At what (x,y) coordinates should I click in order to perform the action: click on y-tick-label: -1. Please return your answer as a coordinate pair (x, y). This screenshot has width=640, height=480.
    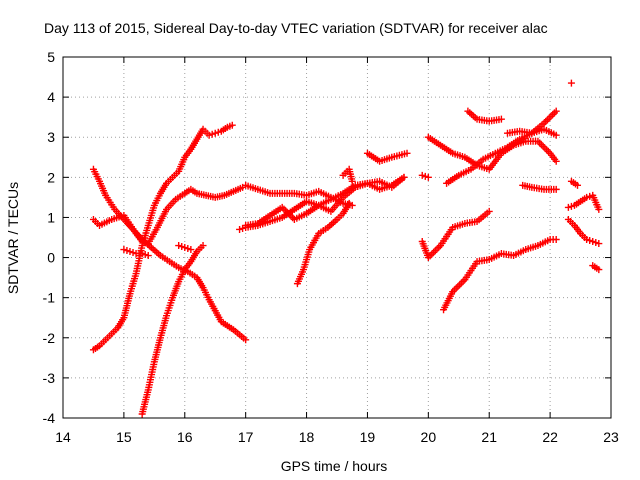
    Looking at the image, I should click on (49, 298).